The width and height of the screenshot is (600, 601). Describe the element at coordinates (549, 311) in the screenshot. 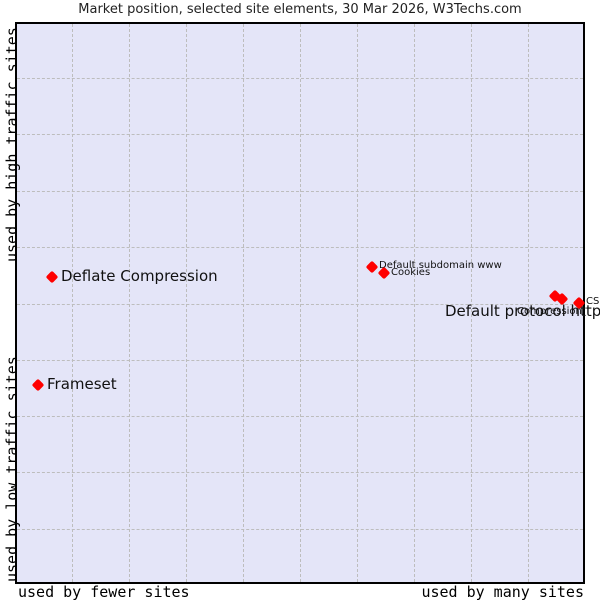

I see `point-label-compression: Compression` at that location.